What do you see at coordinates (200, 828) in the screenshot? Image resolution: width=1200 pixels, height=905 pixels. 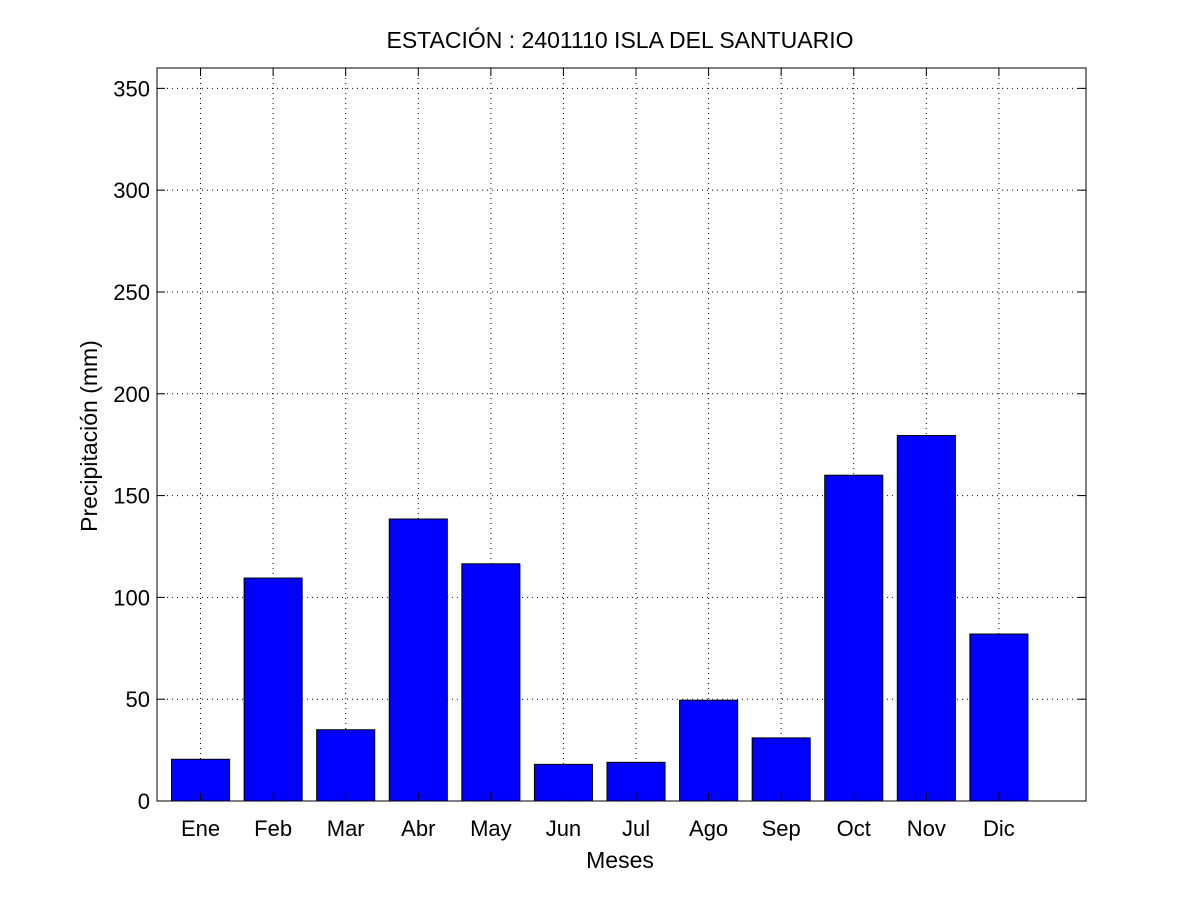 I see `x-tick-label-ene: Ene` at bounding box center [200, 828].